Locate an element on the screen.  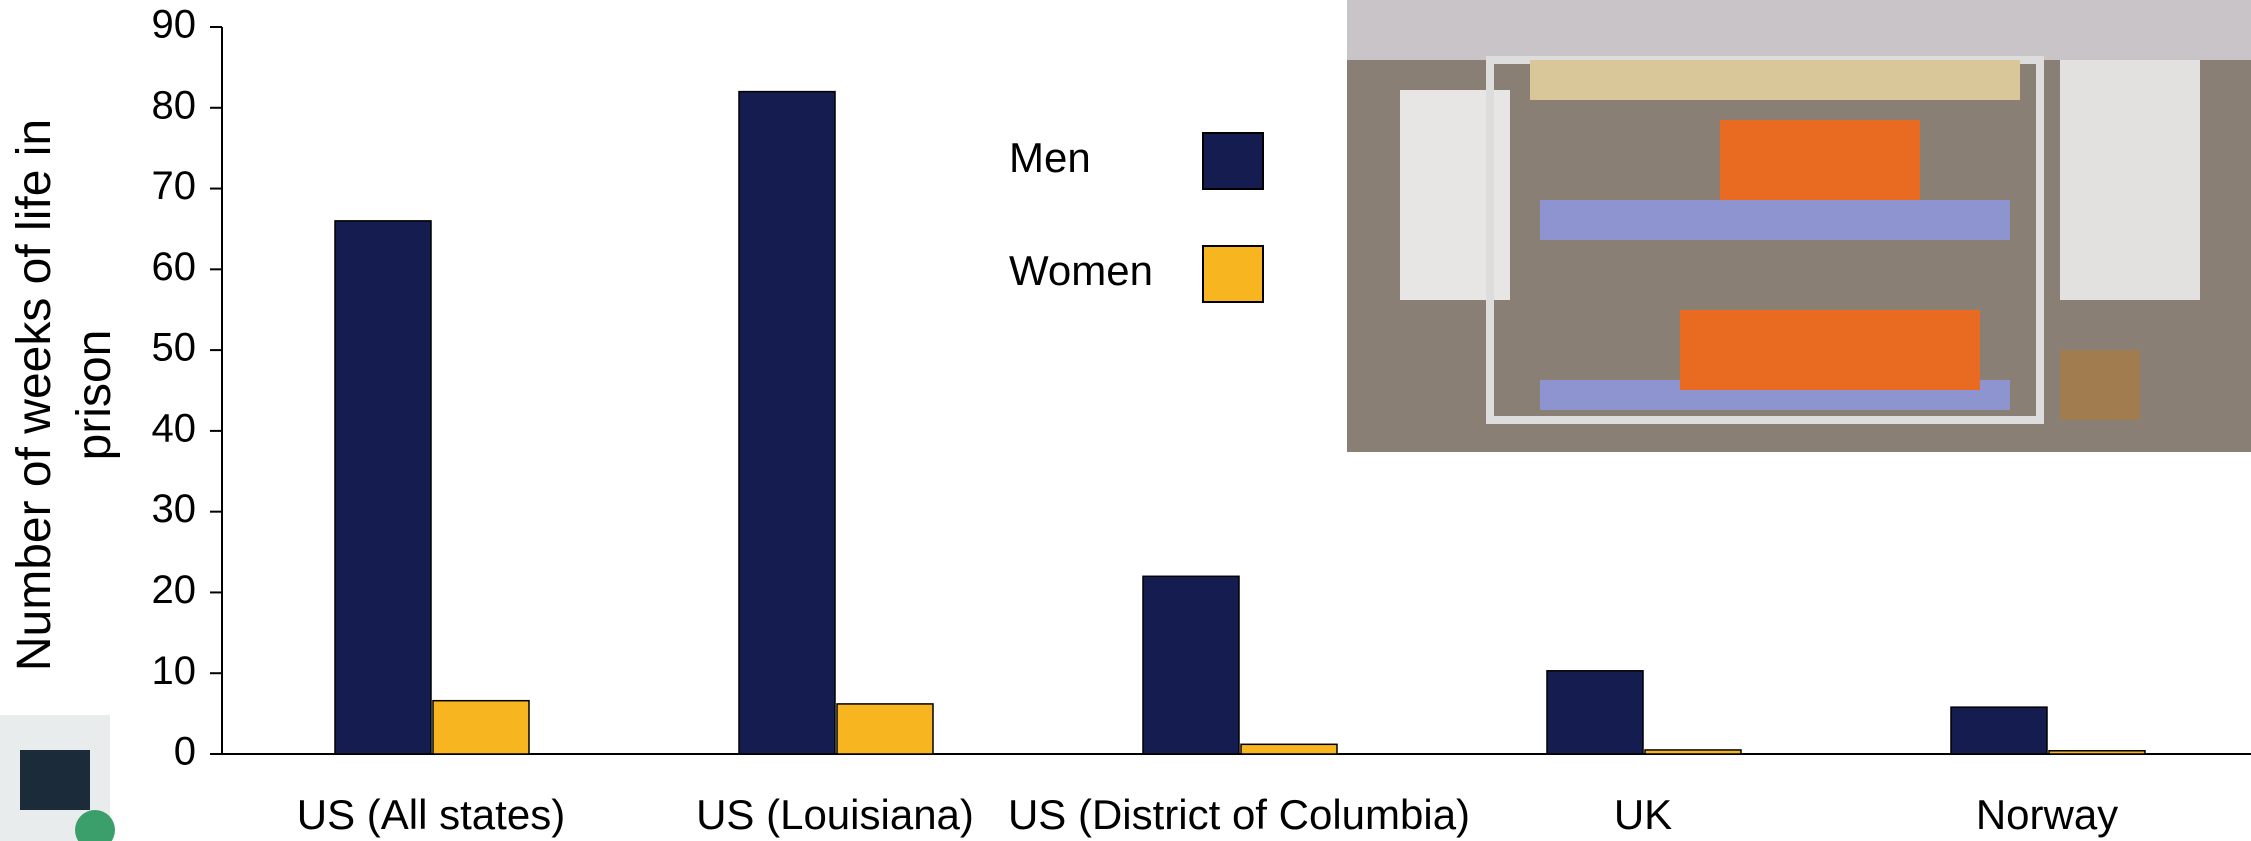
y-tick-label: 40 is located at coordinates (174, 428).